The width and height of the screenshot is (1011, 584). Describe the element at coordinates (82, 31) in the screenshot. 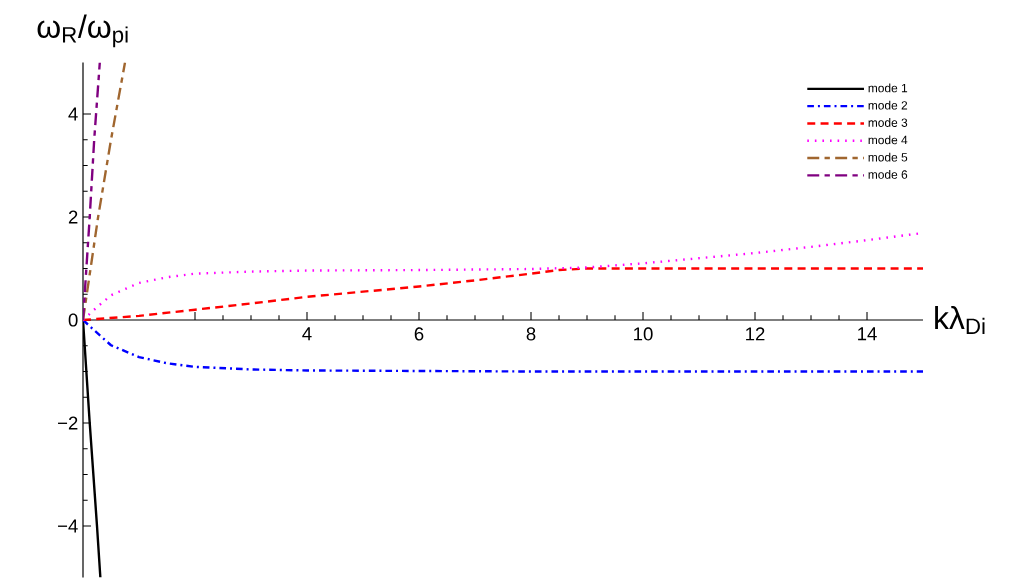

I see `y-axis-title: ω$_{R}$/ω$_{pi}$` at that location.